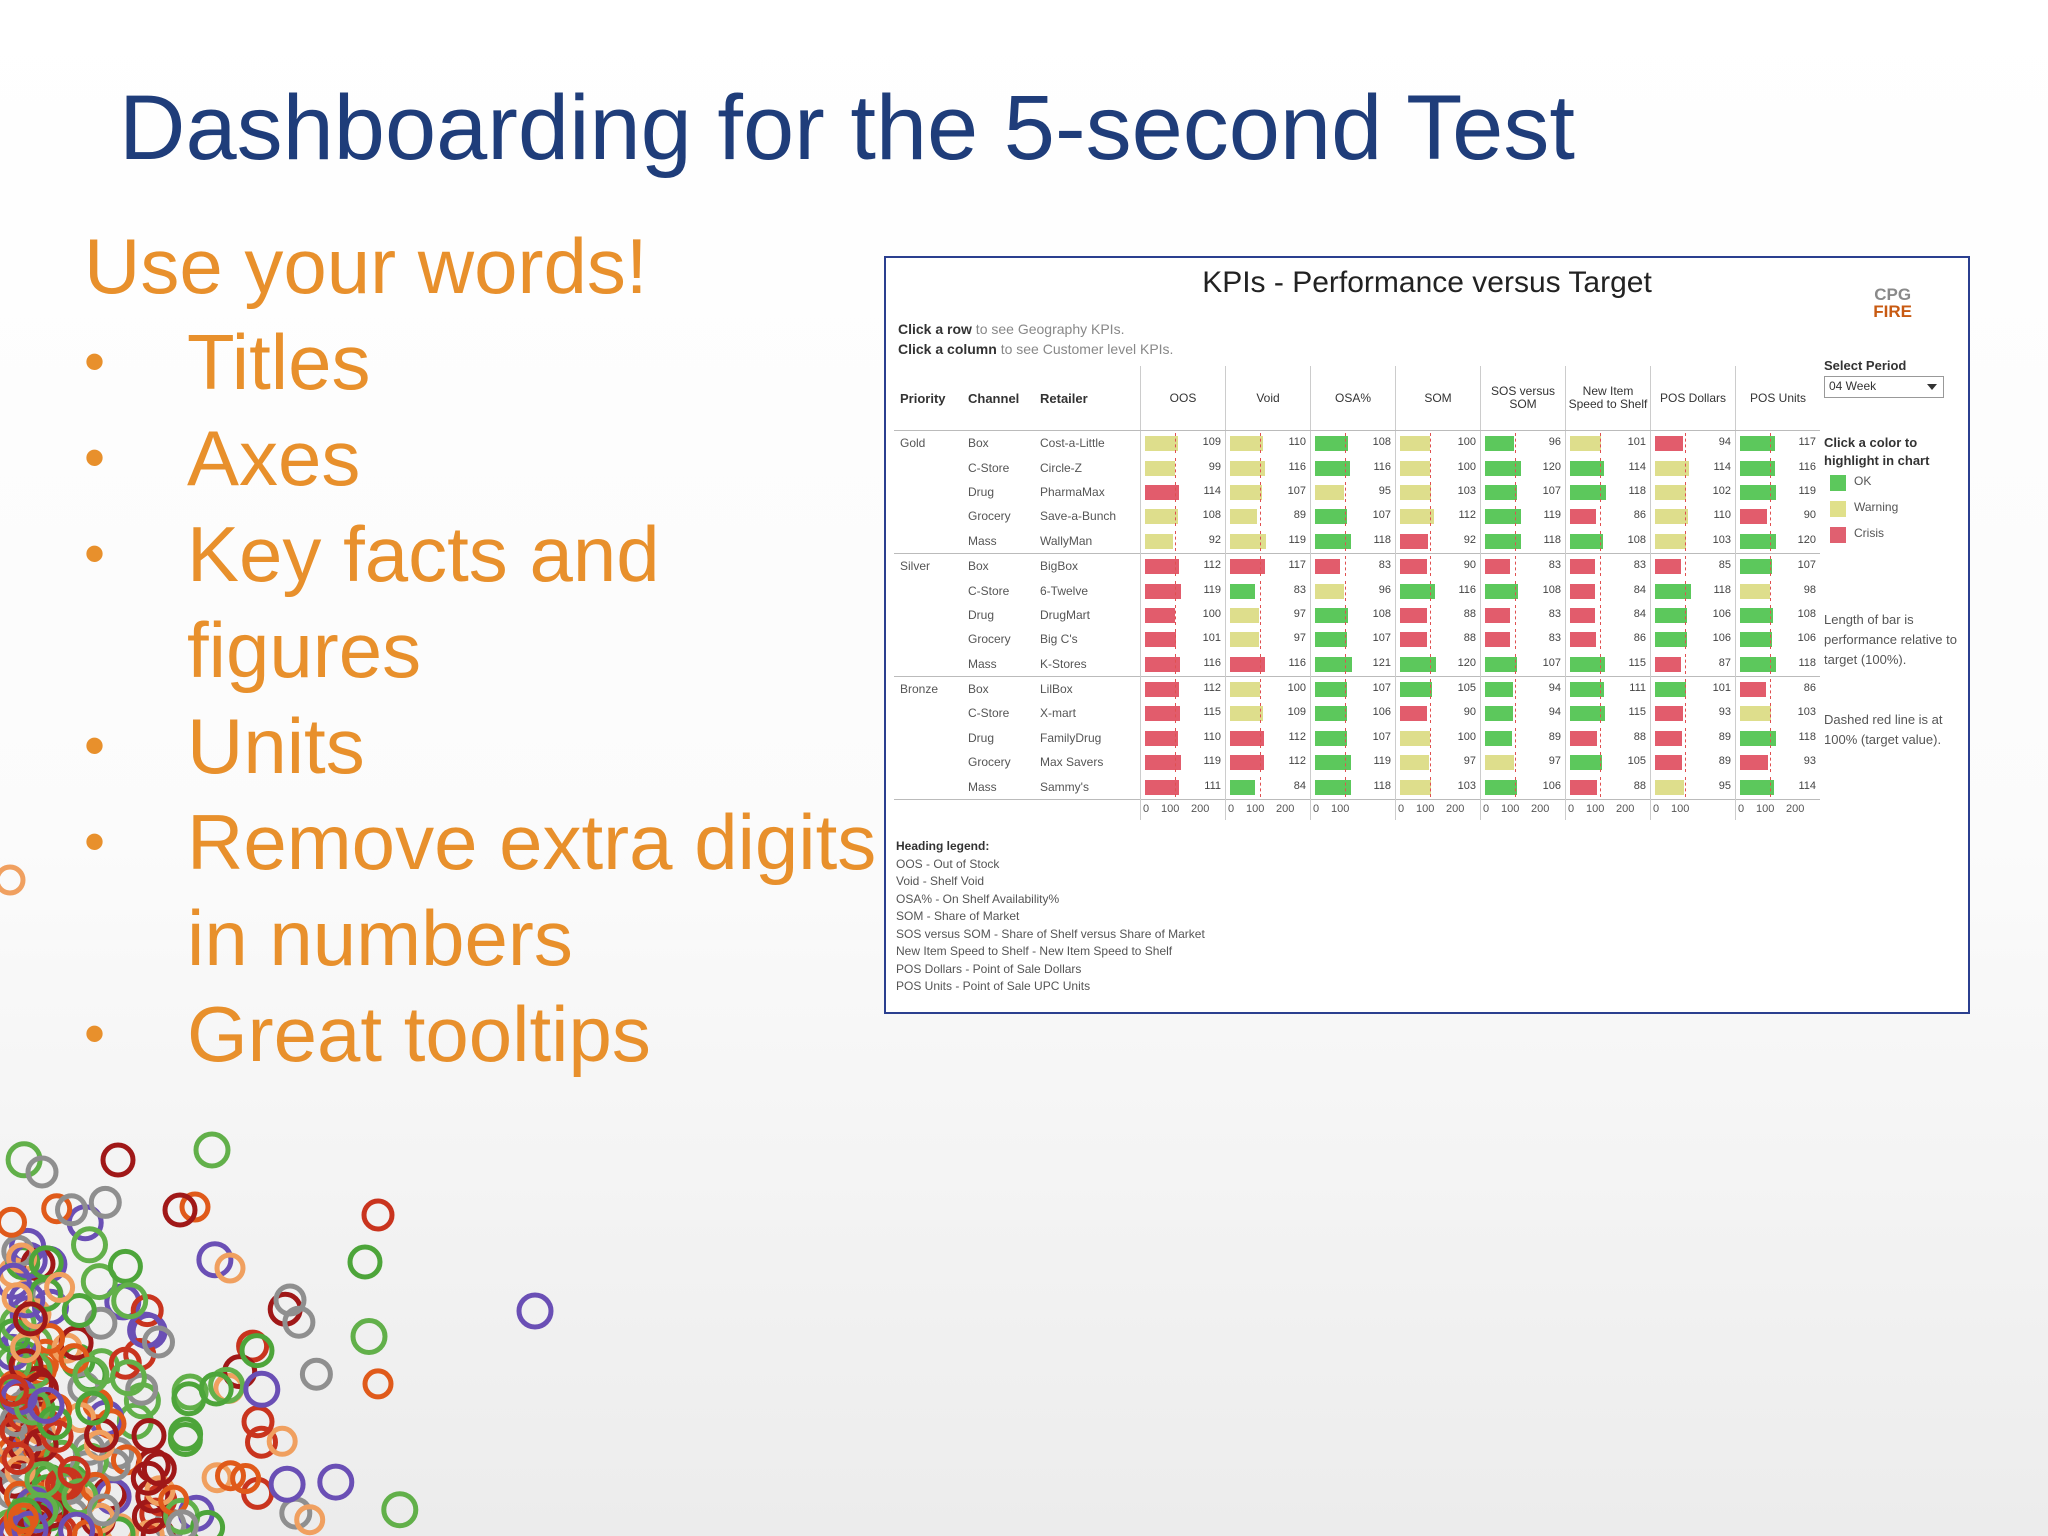 This screenshot has height=1536, width=2048. I want to click on table-row: Bronze Box LilBox 112 100 107 105 94 111 101 86, so click(1357, 688).